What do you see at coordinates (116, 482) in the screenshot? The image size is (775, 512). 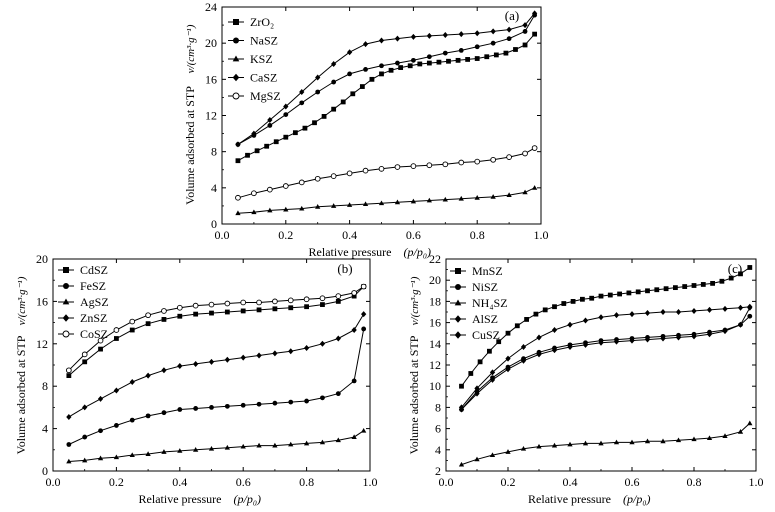 I see `x-tick-label: 0.2` at bounding box center [116, 482].